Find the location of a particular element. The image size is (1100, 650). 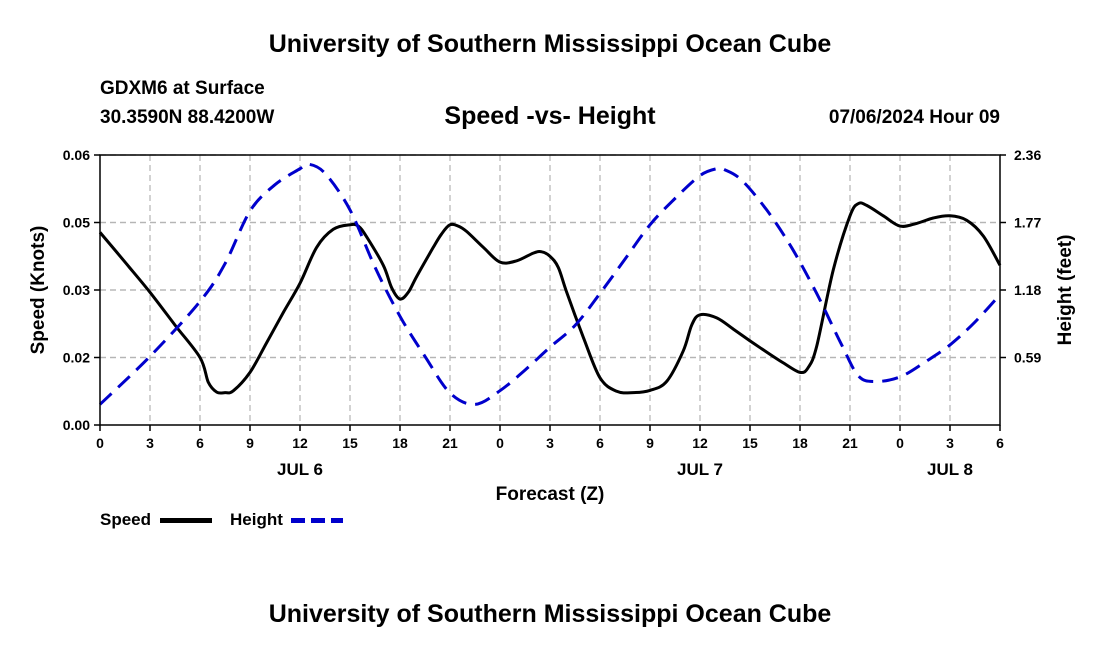

date-label: JUL 8 is located at coordinates (950, 469).